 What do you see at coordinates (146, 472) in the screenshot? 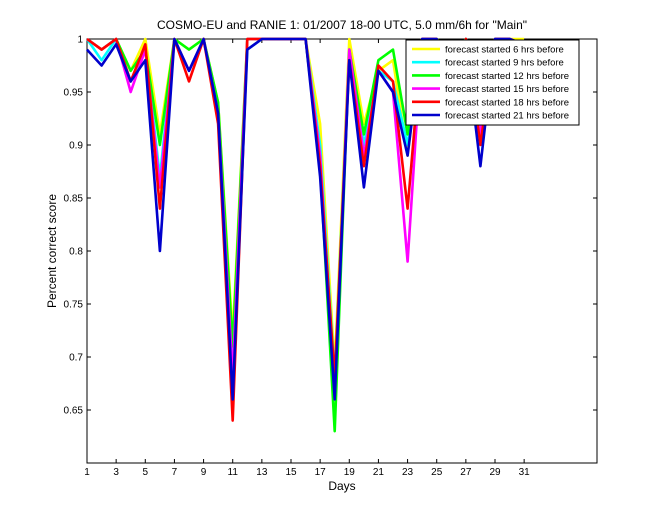
I see `x-tick-label: 5` at bounding box center [146, 472].